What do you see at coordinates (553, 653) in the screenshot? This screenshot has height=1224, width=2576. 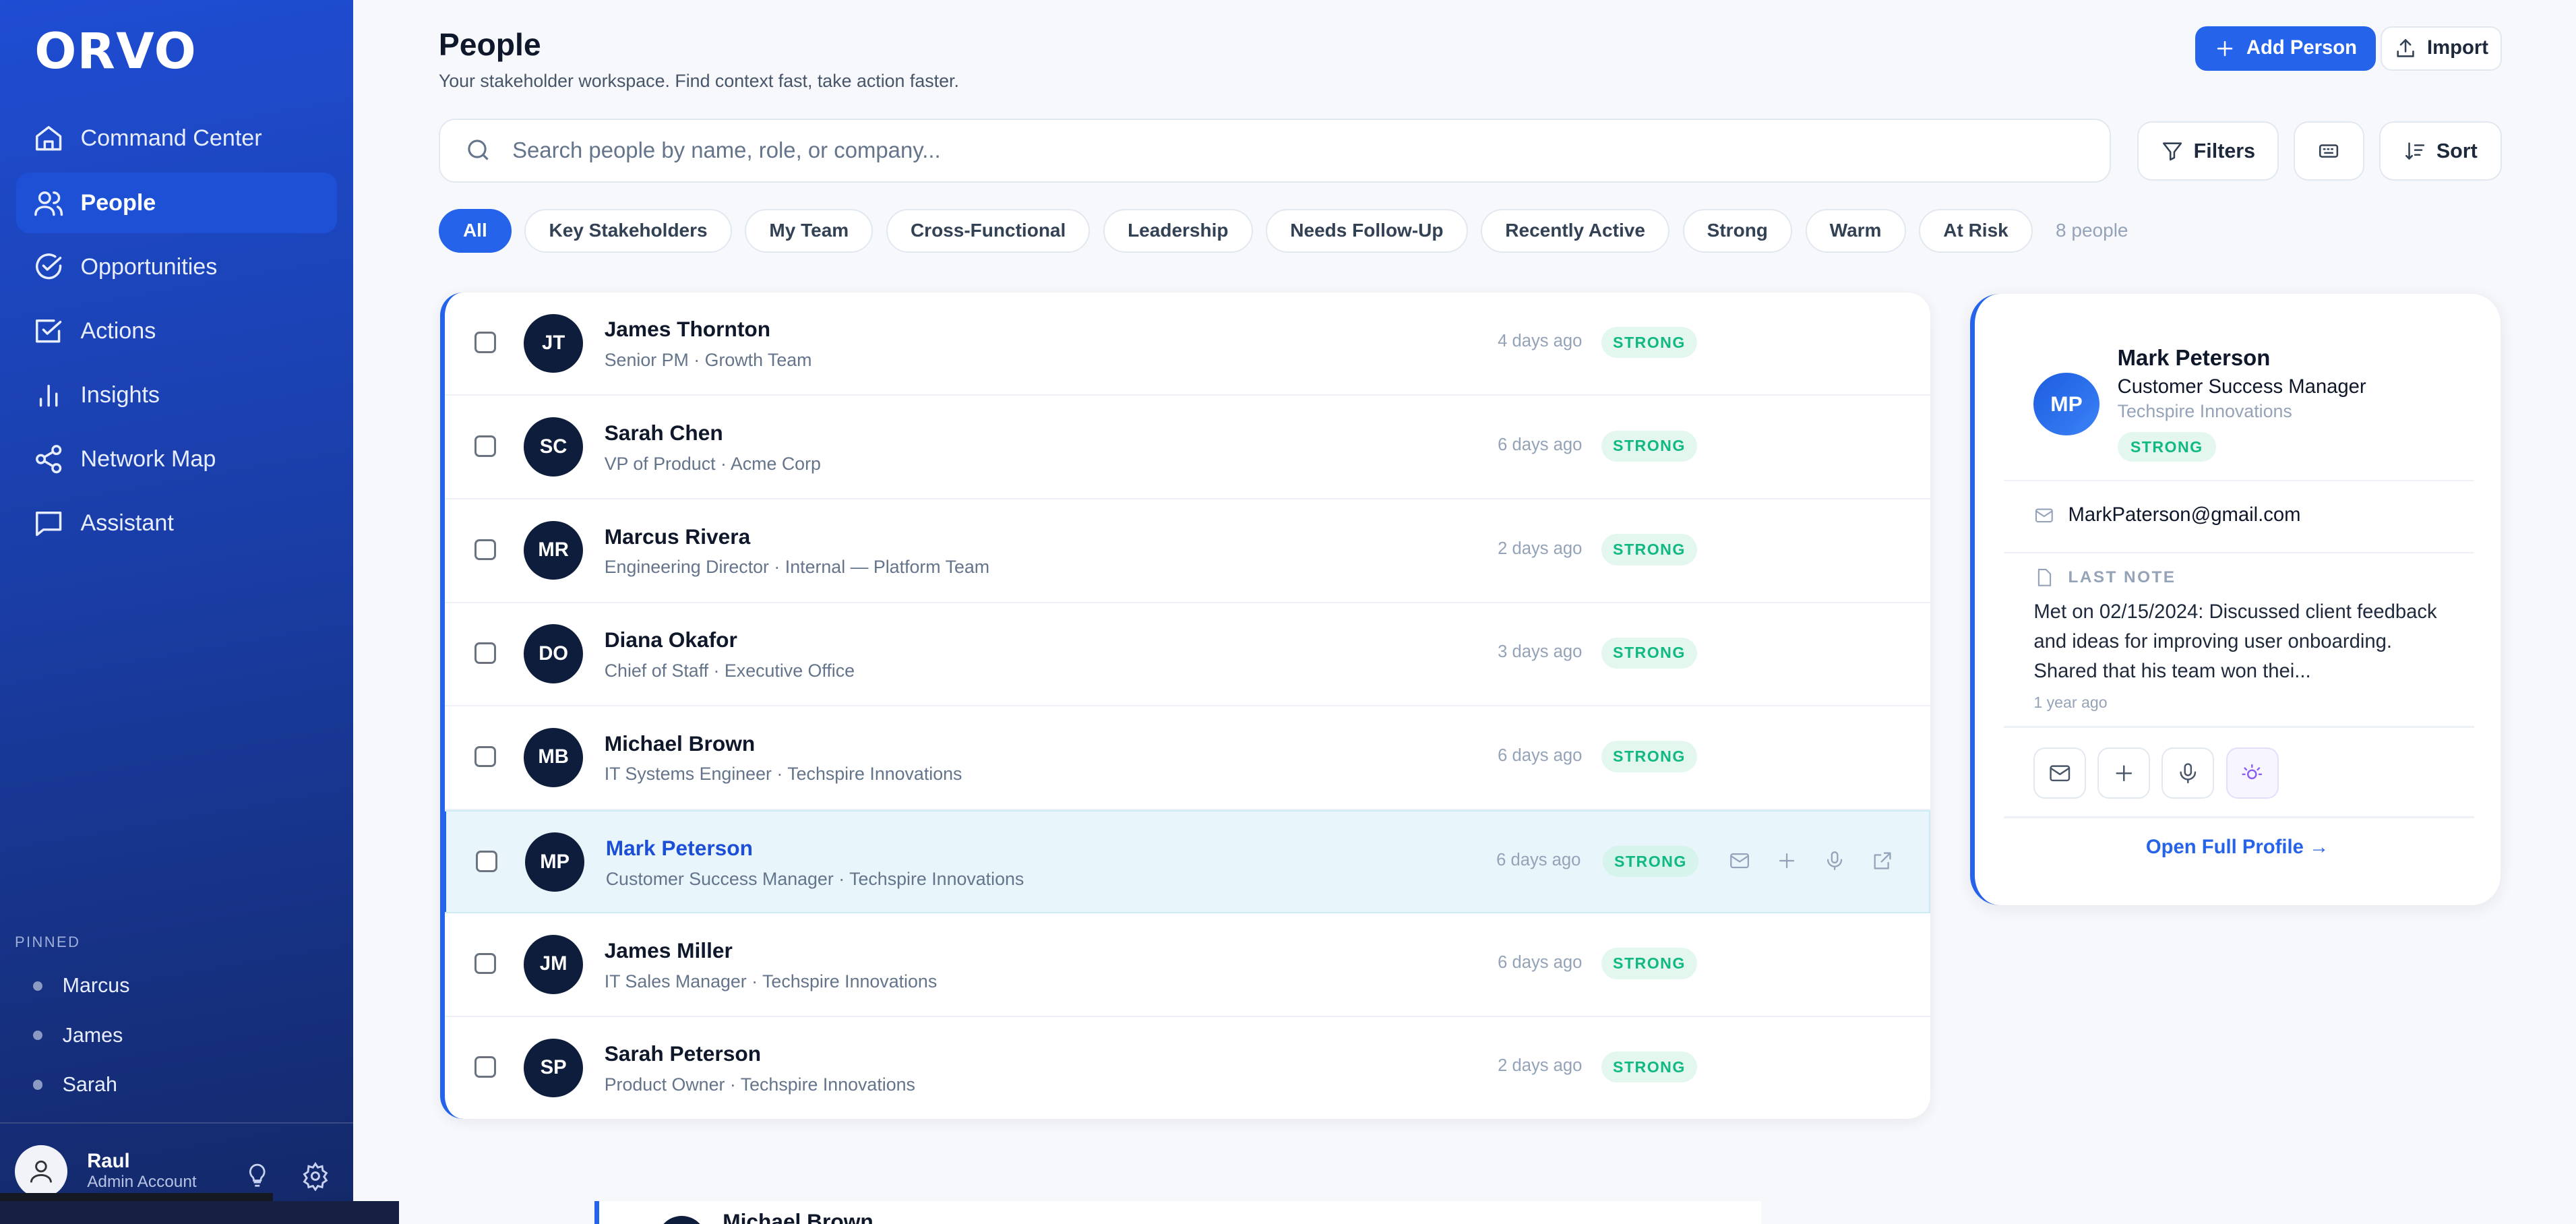 I see `avatar: DO` at bounding box center [553, 653].